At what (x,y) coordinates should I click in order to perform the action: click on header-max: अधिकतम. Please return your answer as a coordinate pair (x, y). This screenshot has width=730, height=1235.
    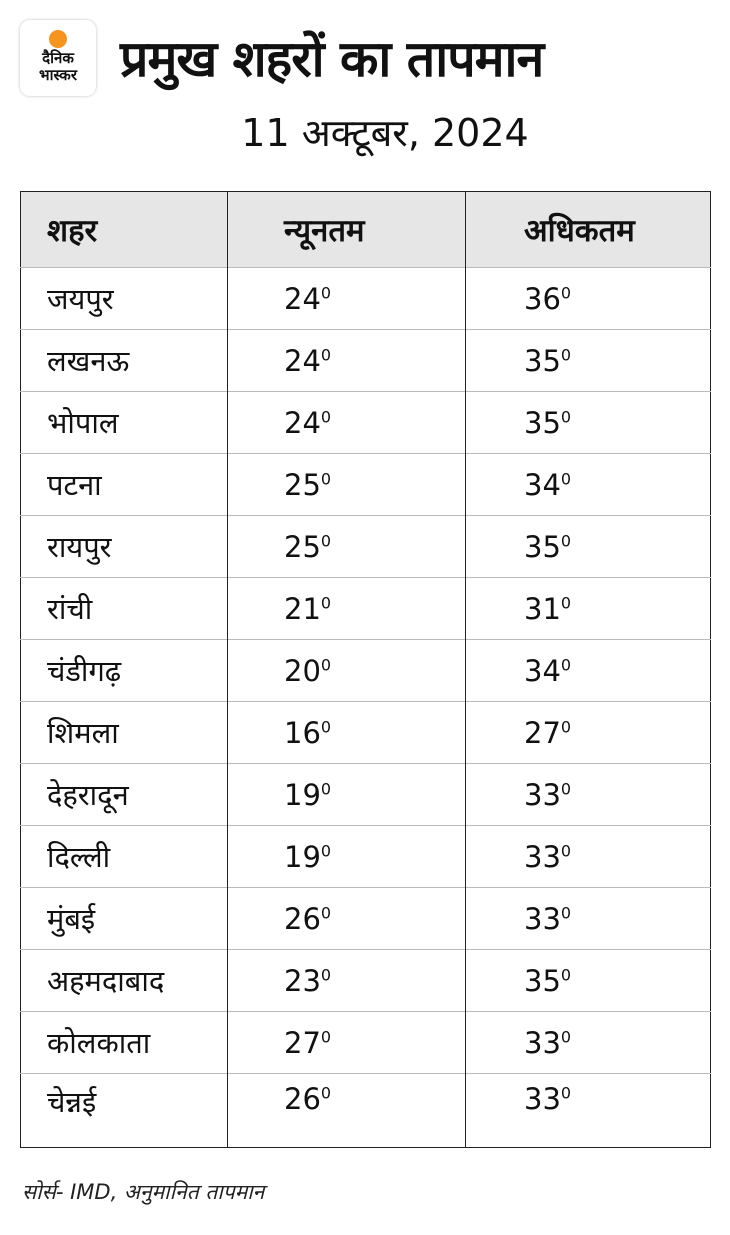
    Looking at the image, I should click on (588, 229).